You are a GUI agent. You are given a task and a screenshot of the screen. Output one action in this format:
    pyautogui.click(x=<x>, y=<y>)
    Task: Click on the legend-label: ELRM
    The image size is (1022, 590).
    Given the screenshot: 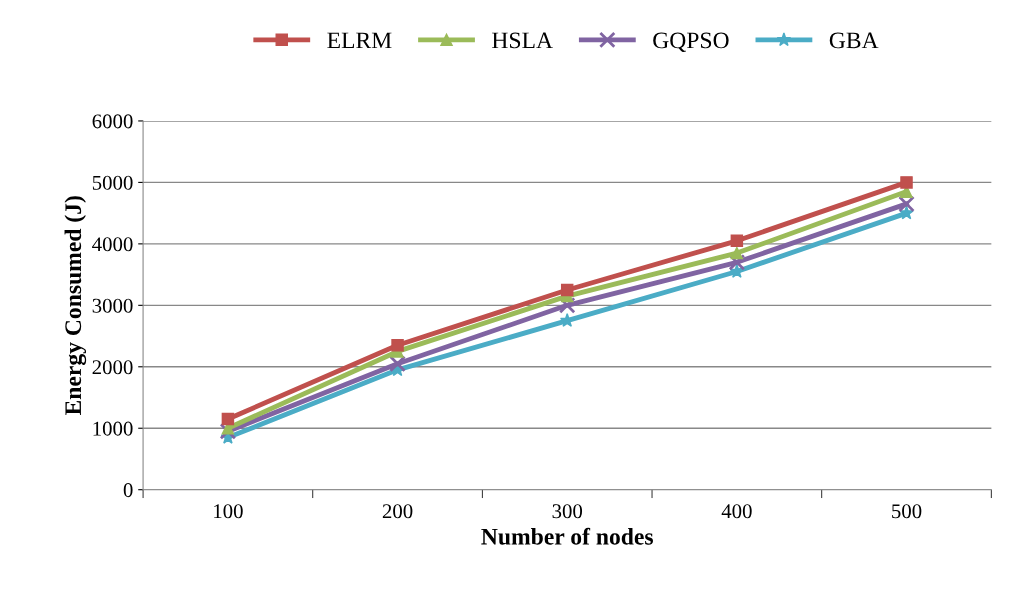 What is the action you would take?
    pyautogui.click(x=359, y=40)
    